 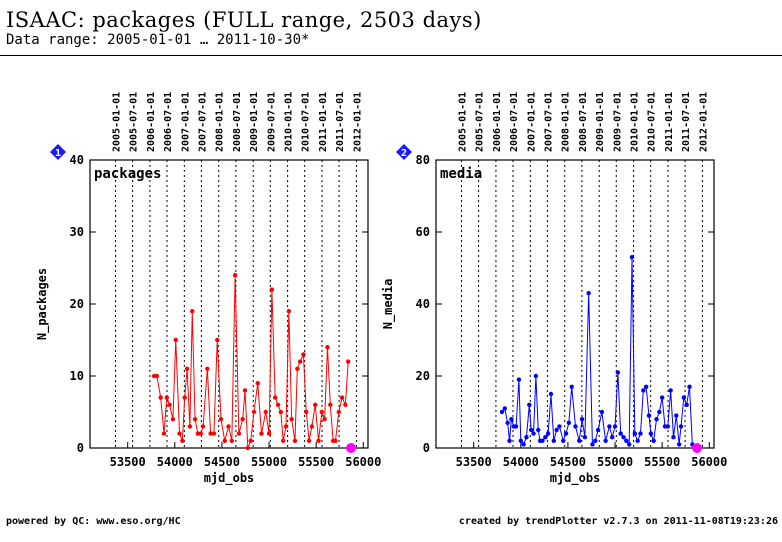 I want to click on x-tick-label: 54000, so click(x=521, y=462).